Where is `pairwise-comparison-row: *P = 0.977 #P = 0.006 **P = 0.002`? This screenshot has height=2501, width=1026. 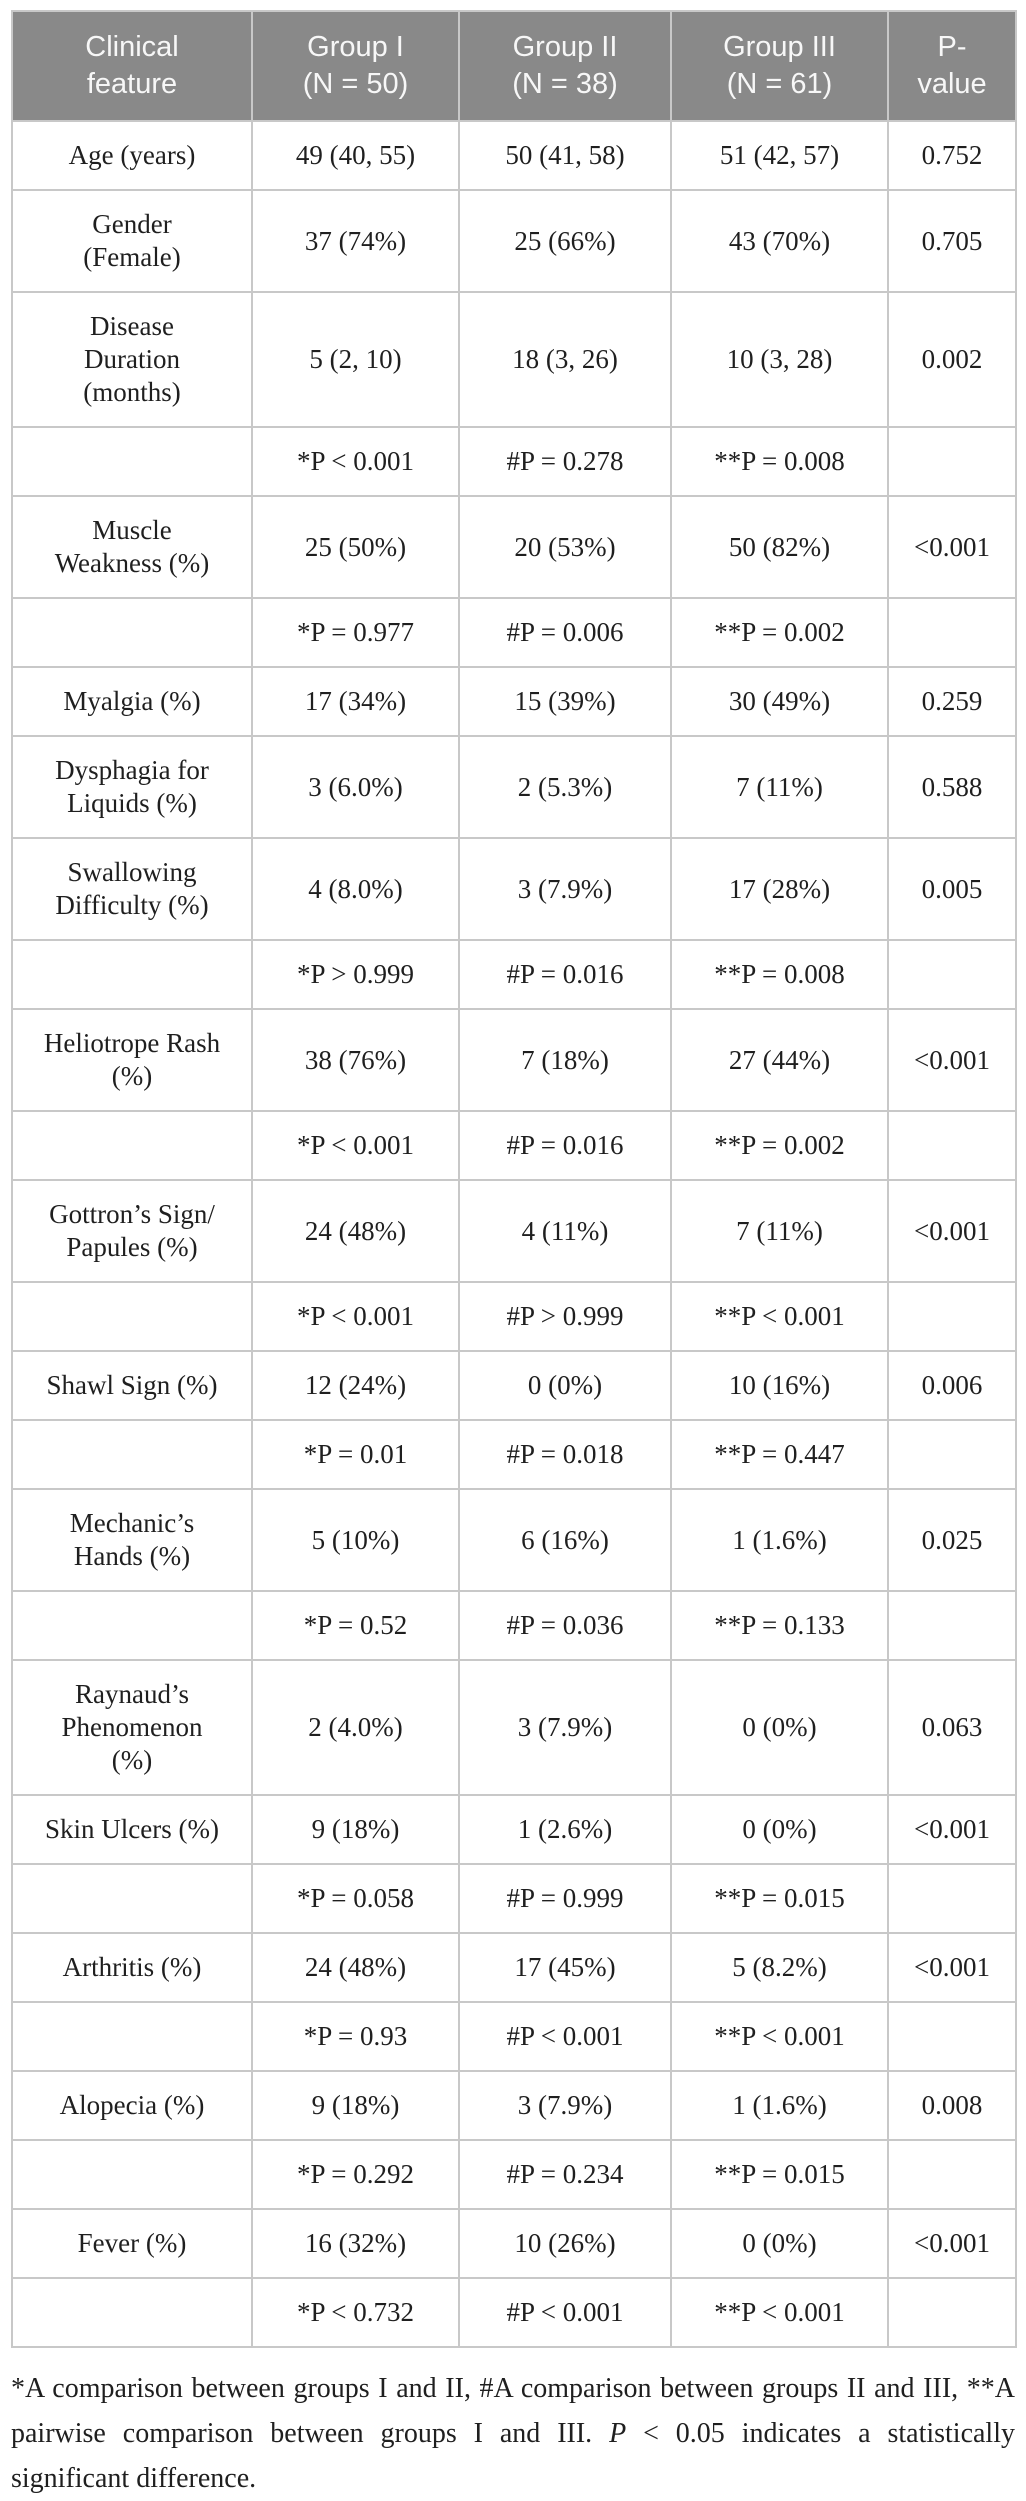 pairwise-comparison-row: *P = 0.977 #P = 0.006 **P = 0.002 is located at coordinates (514, 632).